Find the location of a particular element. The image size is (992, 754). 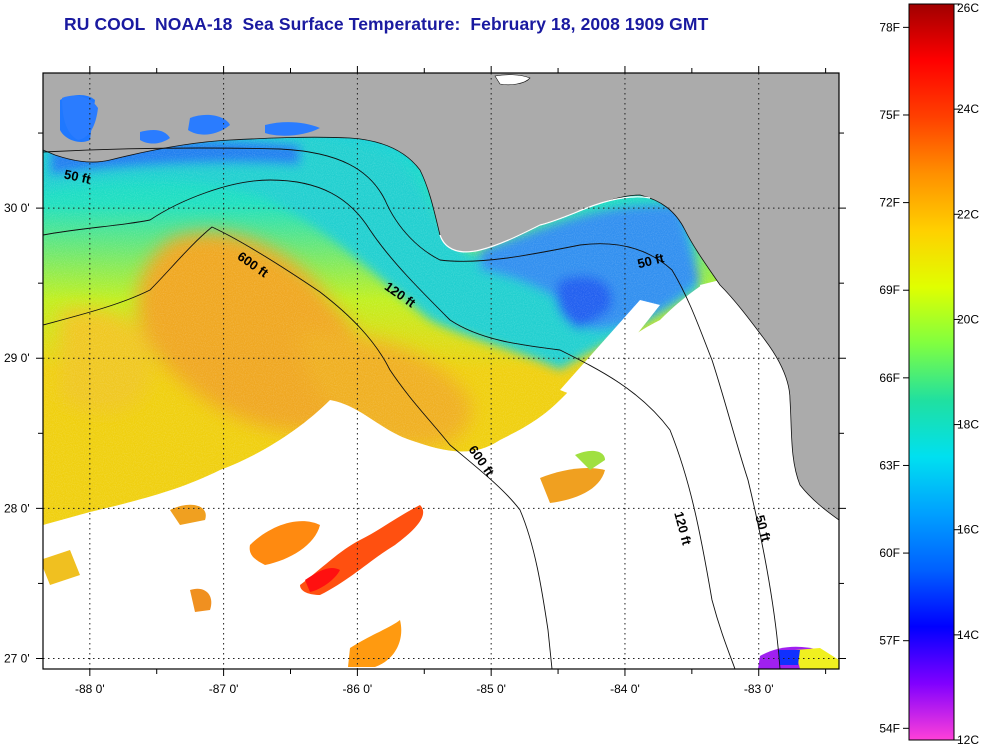

celsius-label: 20C is located at coordinates (968, 319).